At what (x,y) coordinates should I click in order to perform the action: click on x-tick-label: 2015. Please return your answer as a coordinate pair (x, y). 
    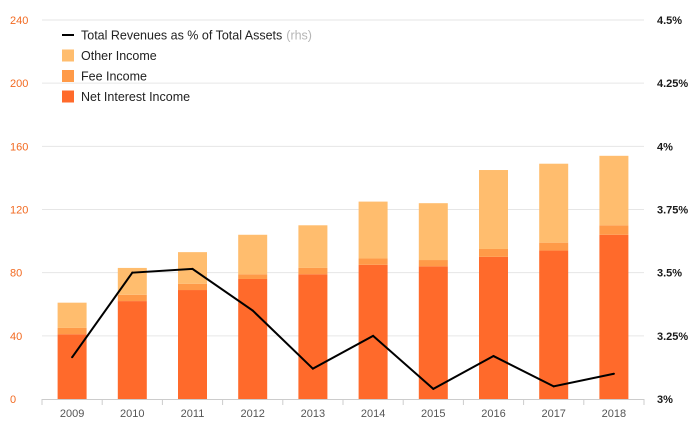
    Looking at the image, I should click on (433, 414).